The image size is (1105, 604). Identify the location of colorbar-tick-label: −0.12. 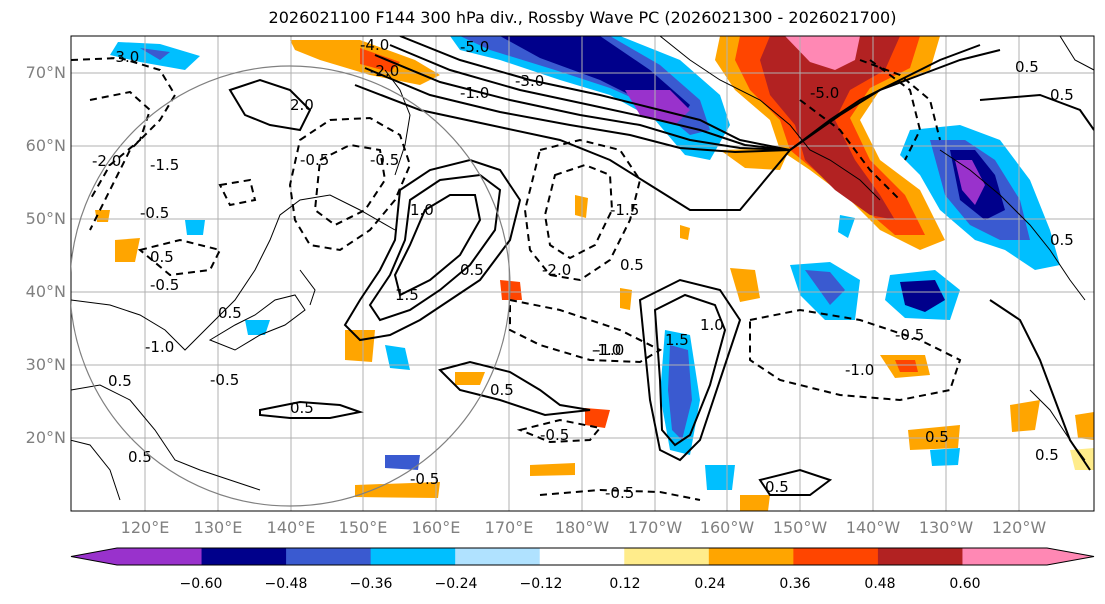
(541, 584).